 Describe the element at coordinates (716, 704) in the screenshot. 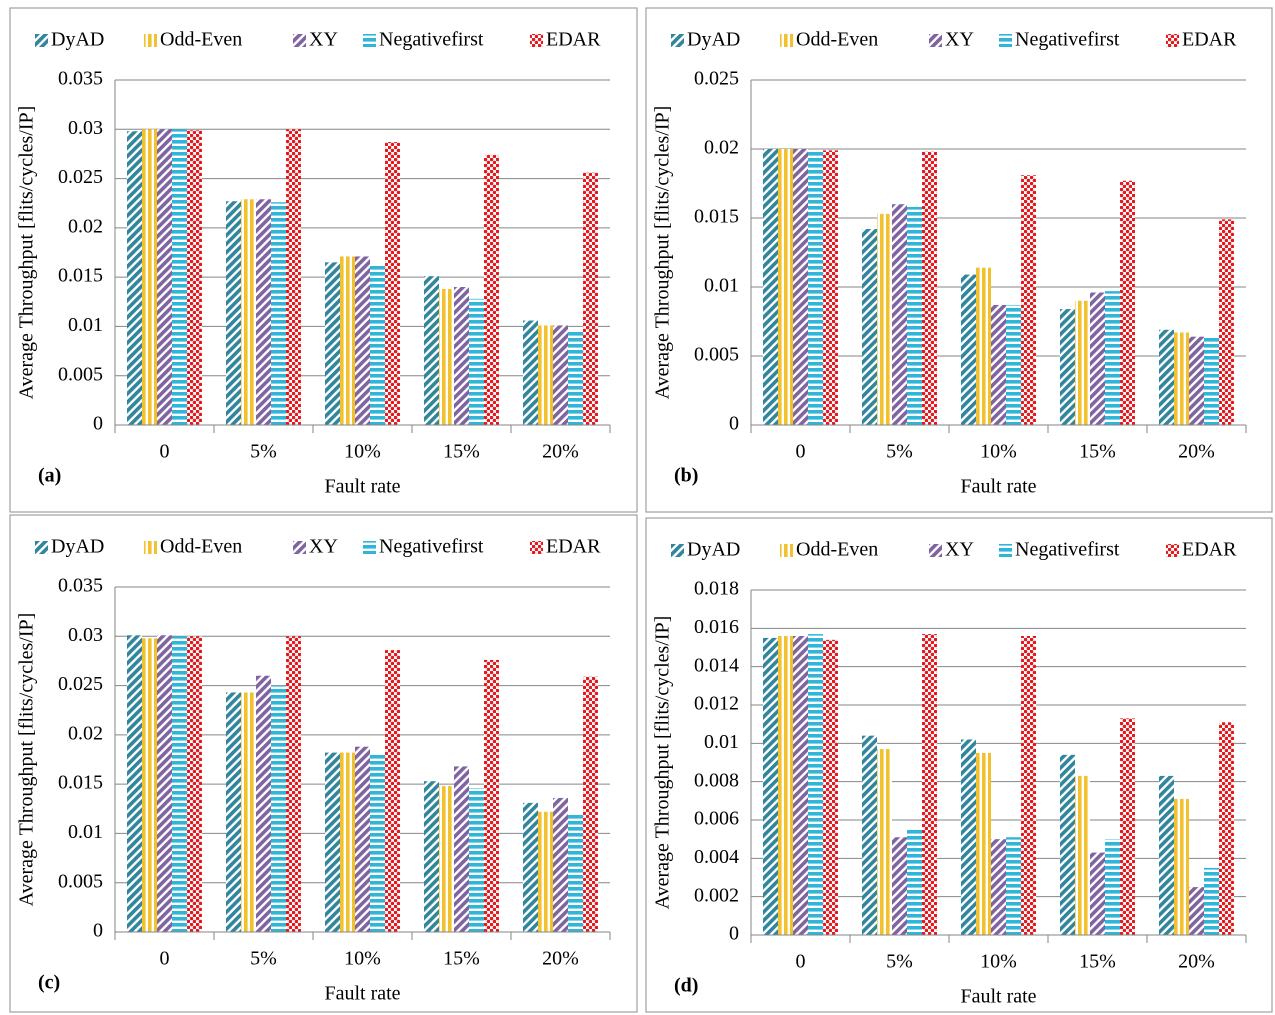

I see `y-tick-label: 0.012` at that location.